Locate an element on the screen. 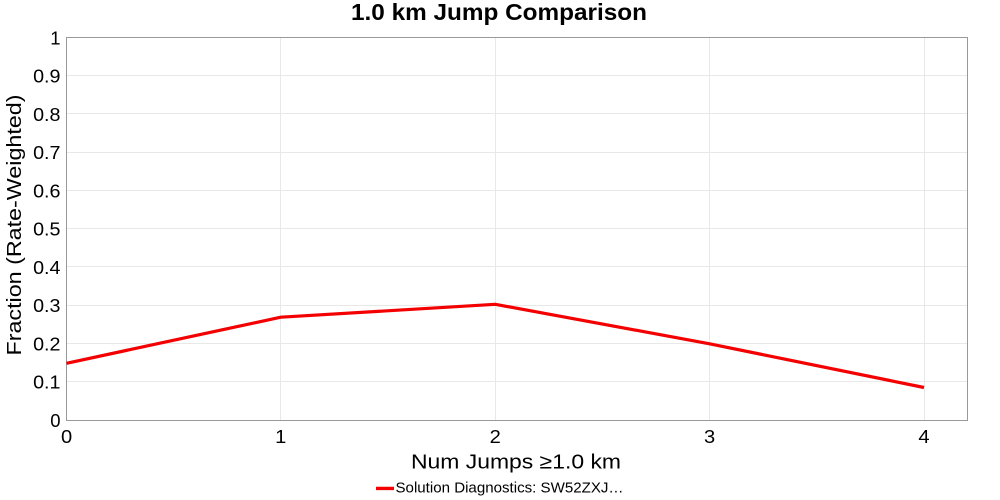 Image resolution: width=1000 pixels, height=500 pixels. svg-text: 0.8 is located at coordinates (46, 114).